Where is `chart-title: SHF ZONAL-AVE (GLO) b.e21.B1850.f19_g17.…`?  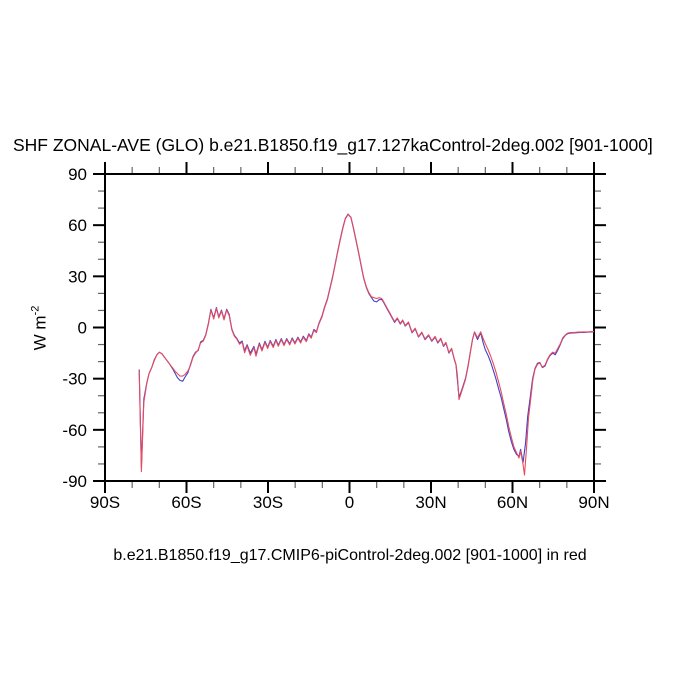
chart-title: SHF ZONAL-AVE (GLO) b.e21.B1850.f19_g17.… is located at coordinates (333, 145).